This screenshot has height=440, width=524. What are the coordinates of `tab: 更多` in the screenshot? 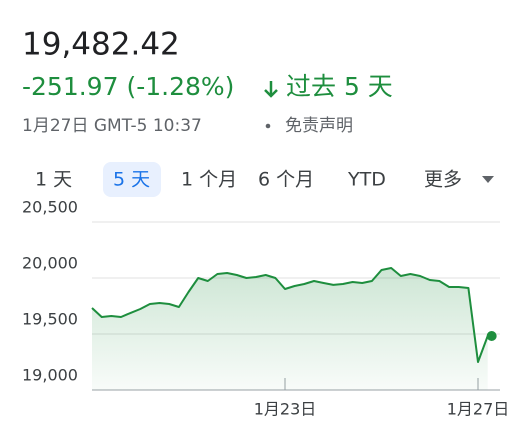 It's located at (443, 180).